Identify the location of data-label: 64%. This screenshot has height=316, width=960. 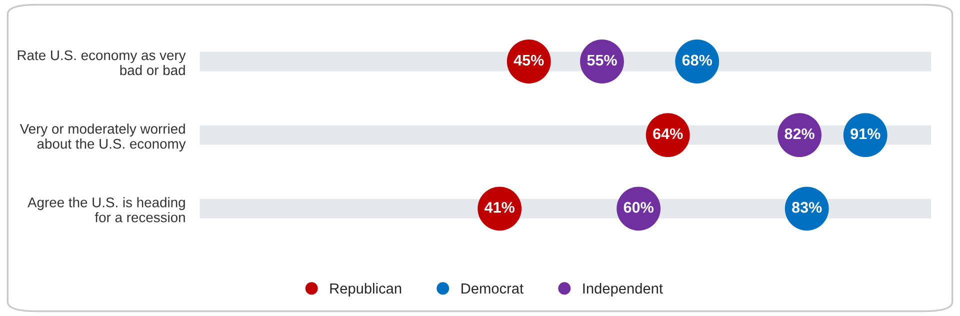
(668, 134).